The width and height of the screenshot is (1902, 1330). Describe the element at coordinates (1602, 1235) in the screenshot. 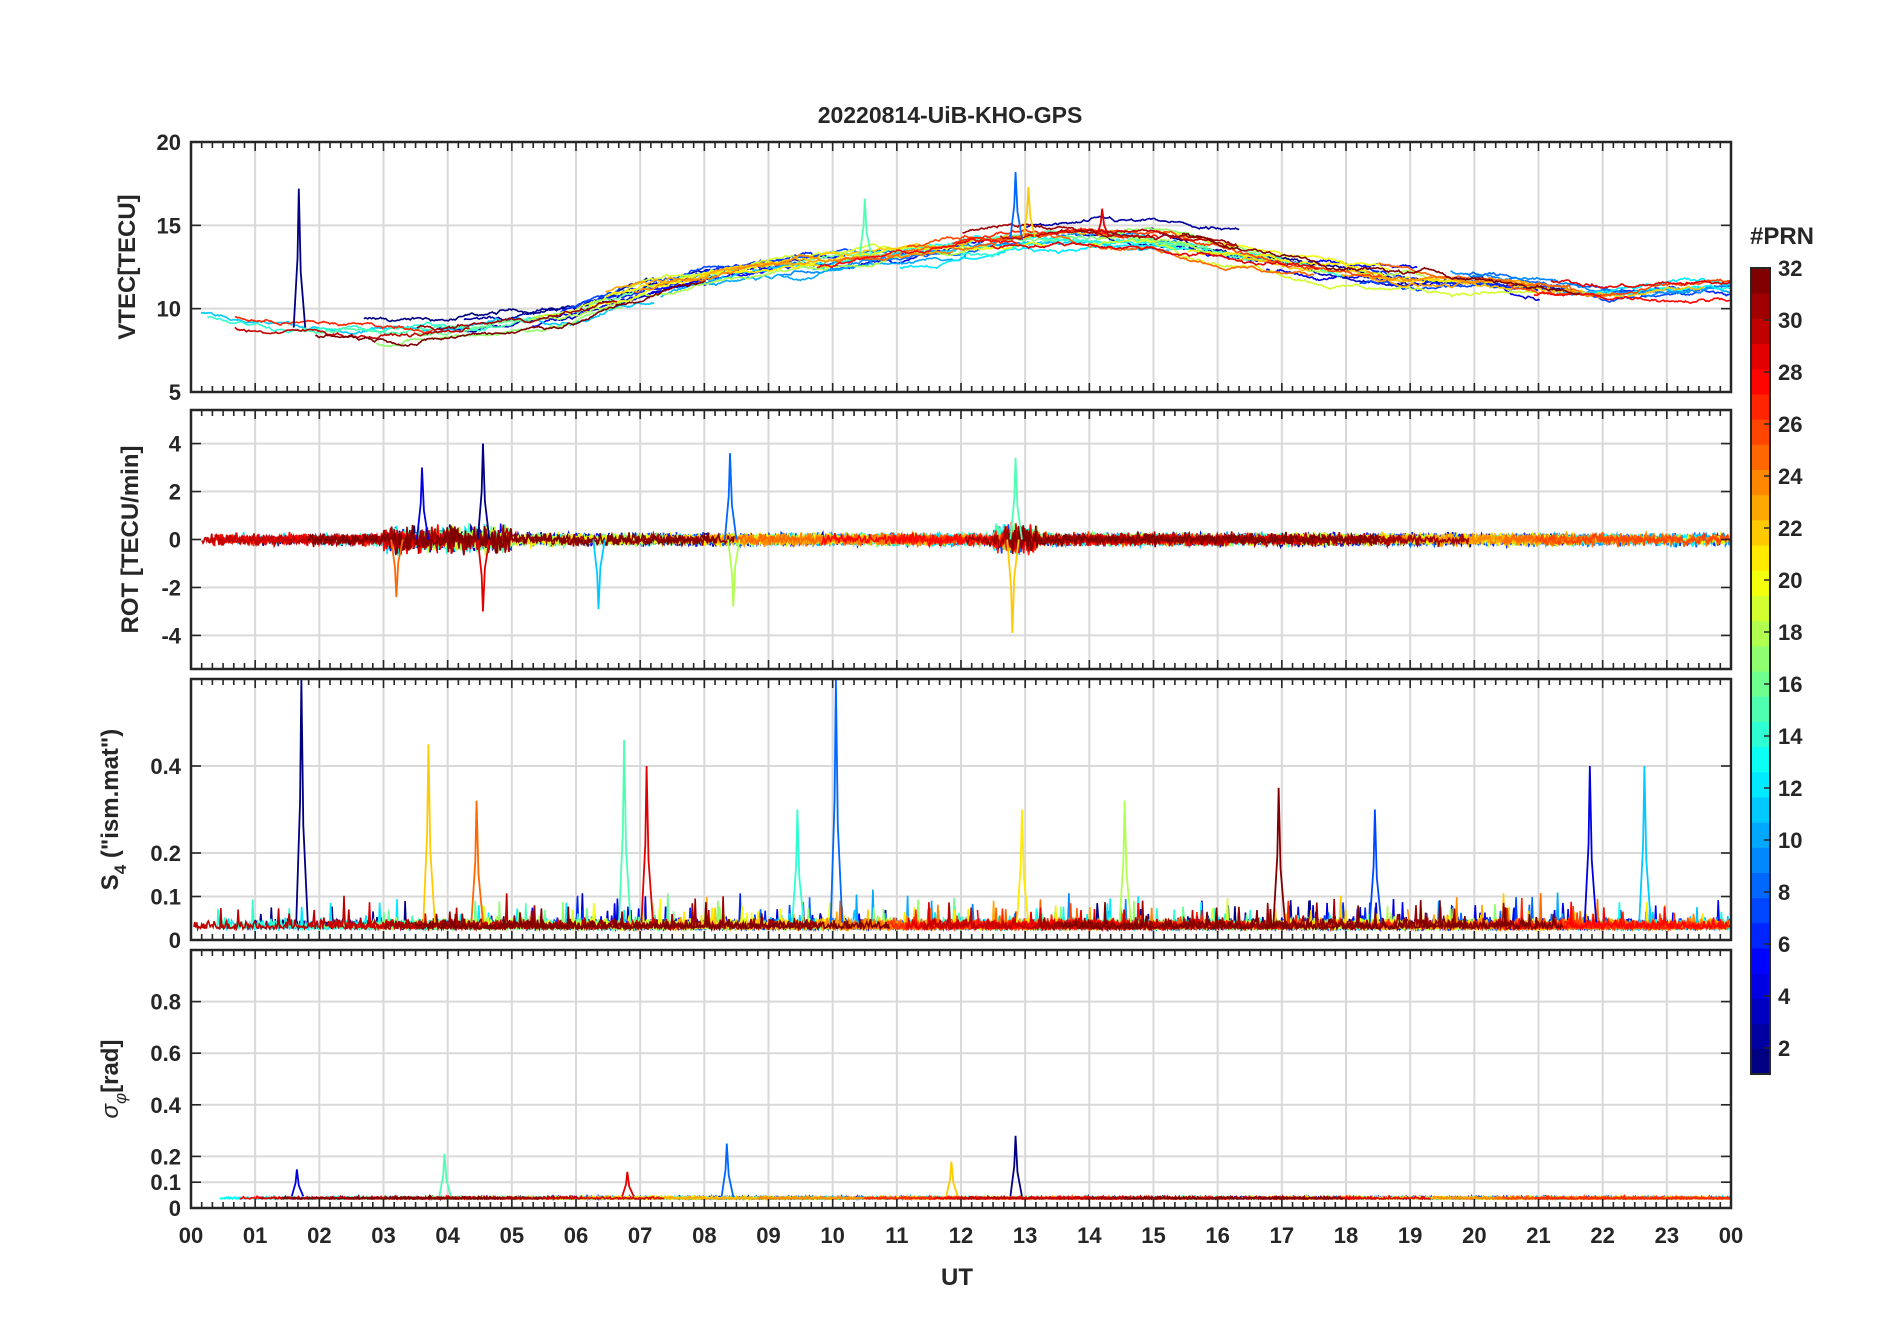

I see `x-tick-label: 22` at that location.